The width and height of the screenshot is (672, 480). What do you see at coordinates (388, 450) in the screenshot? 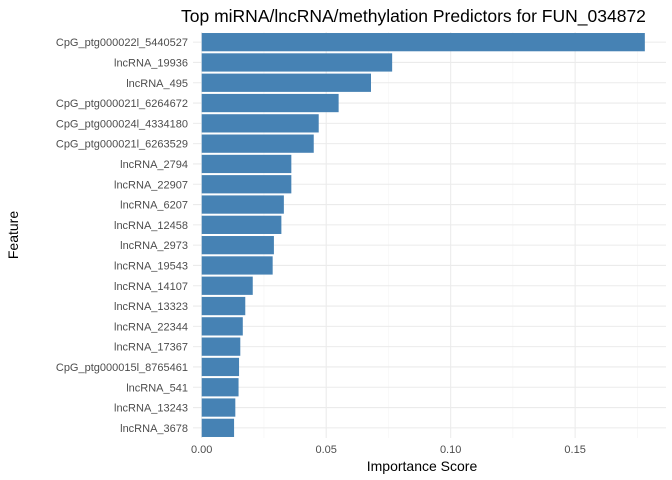
I see `x-tick-labels: 0.00 0.05 0.10 0.15` at bounding box center [388, 450].